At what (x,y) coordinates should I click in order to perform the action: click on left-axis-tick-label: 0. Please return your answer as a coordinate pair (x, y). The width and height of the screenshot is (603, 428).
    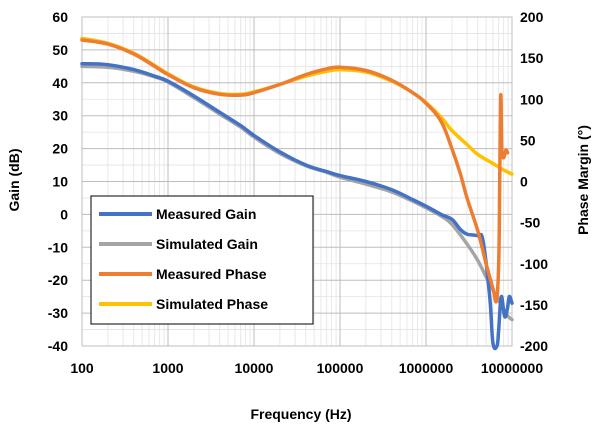
    Looking at the image, I should click on (64, 214).